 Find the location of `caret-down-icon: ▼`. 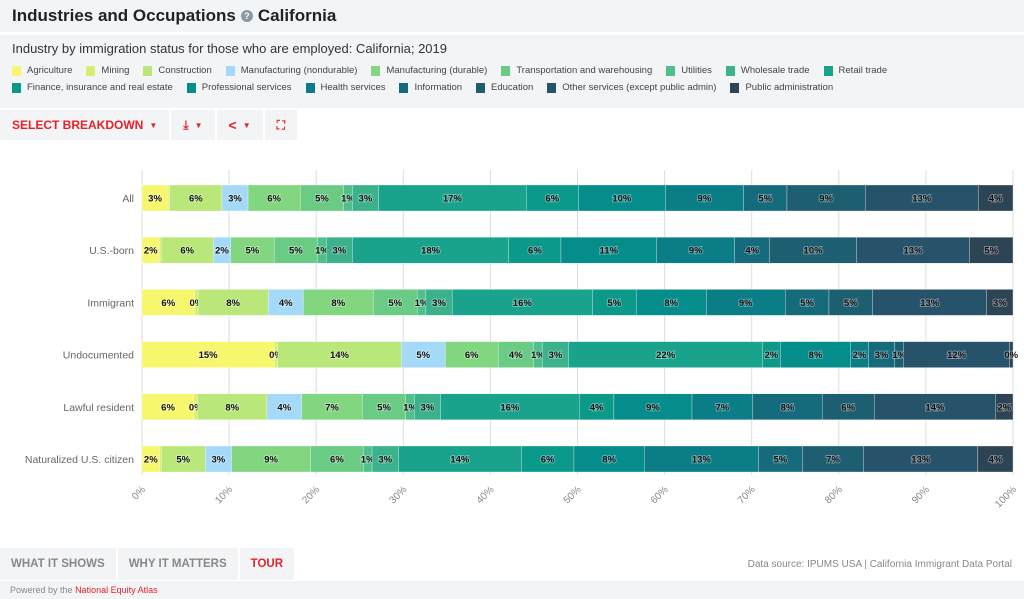

caret-down-icon: ▼ is located at coordinates (198, 125).